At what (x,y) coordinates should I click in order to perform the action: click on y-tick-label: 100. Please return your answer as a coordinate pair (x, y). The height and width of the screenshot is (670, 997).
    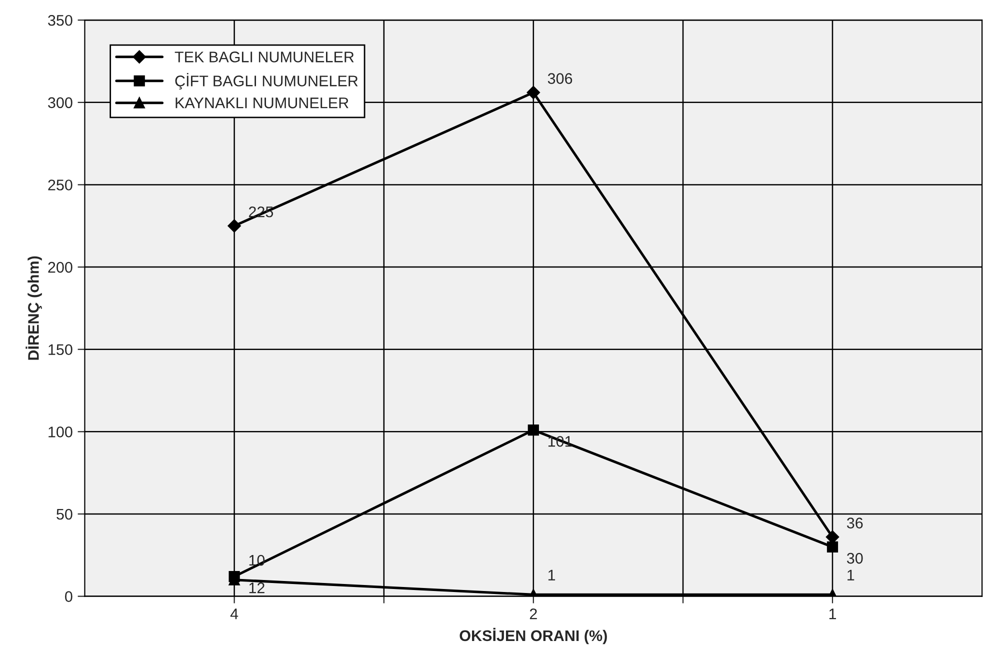
    Looking at the image, I should click on (60, 432).